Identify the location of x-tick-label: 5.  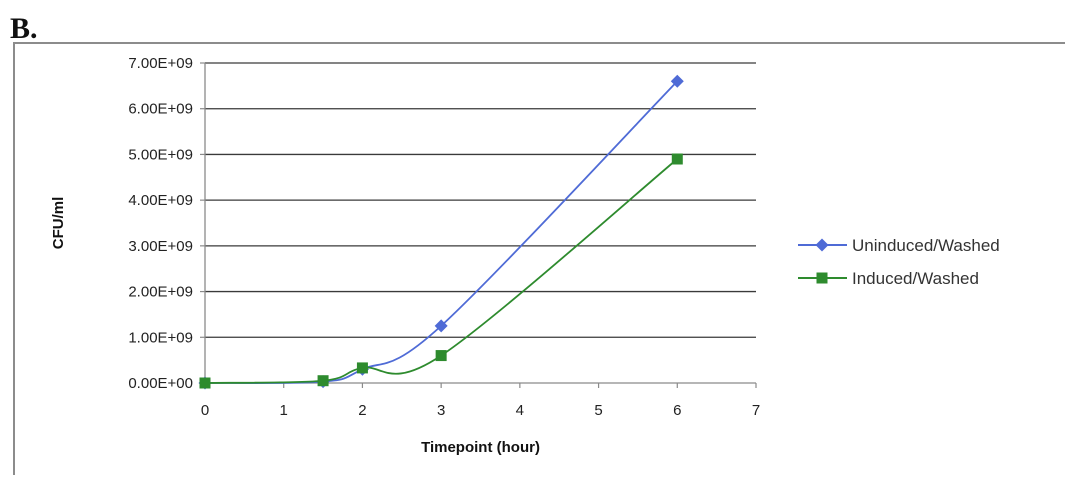
(598, 410).